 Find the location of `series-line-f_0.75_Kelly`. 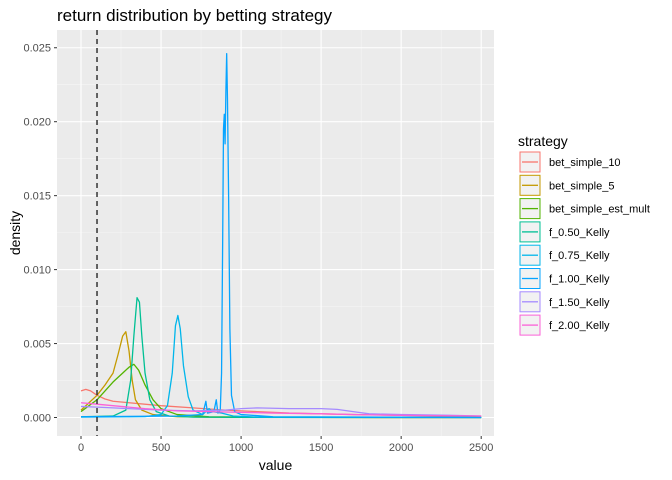

series-line-f_0.75_Kelly is located at coordinates (281, 366).